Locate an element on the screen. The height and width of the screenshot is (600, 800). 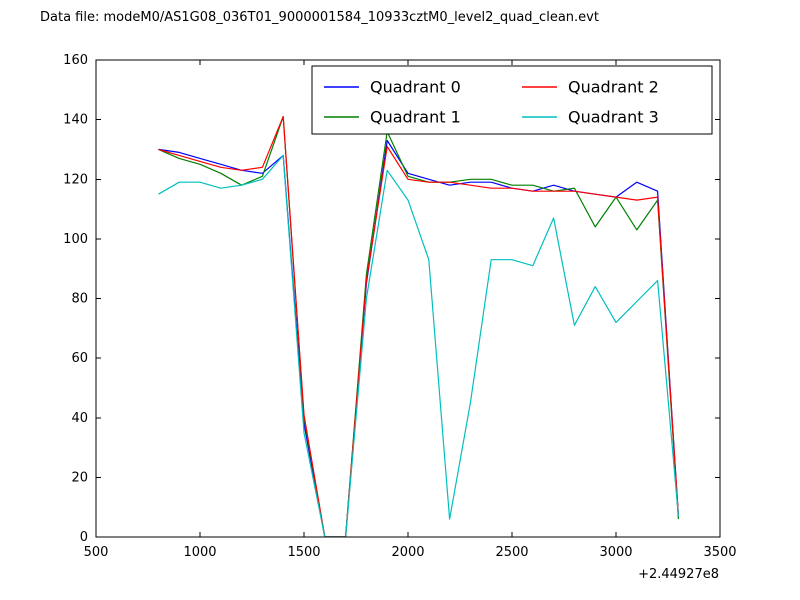
legend: Quadrant 0 Quadrant 1 Quadrant 2 Quadrant 3 is located at coordinates (512, 100).